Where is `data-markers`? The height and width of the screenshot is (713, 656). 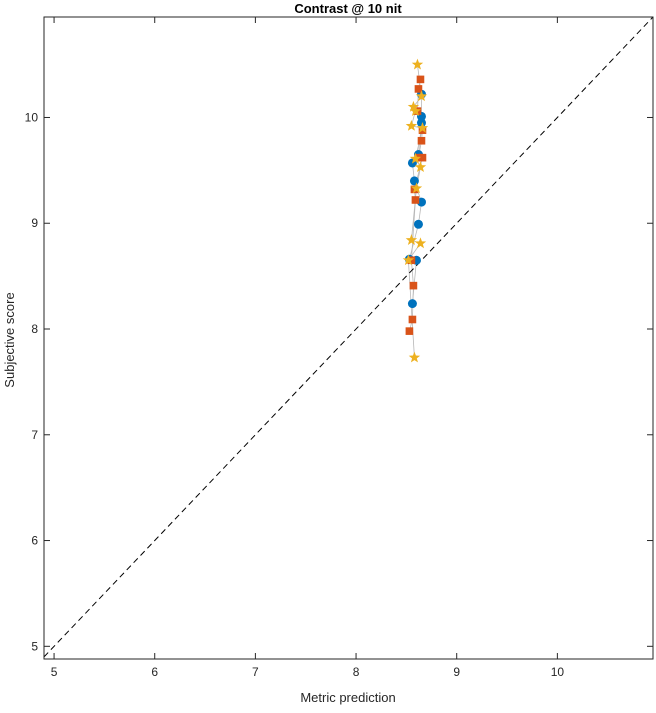 data-markers is located at coordinates (415, 210).